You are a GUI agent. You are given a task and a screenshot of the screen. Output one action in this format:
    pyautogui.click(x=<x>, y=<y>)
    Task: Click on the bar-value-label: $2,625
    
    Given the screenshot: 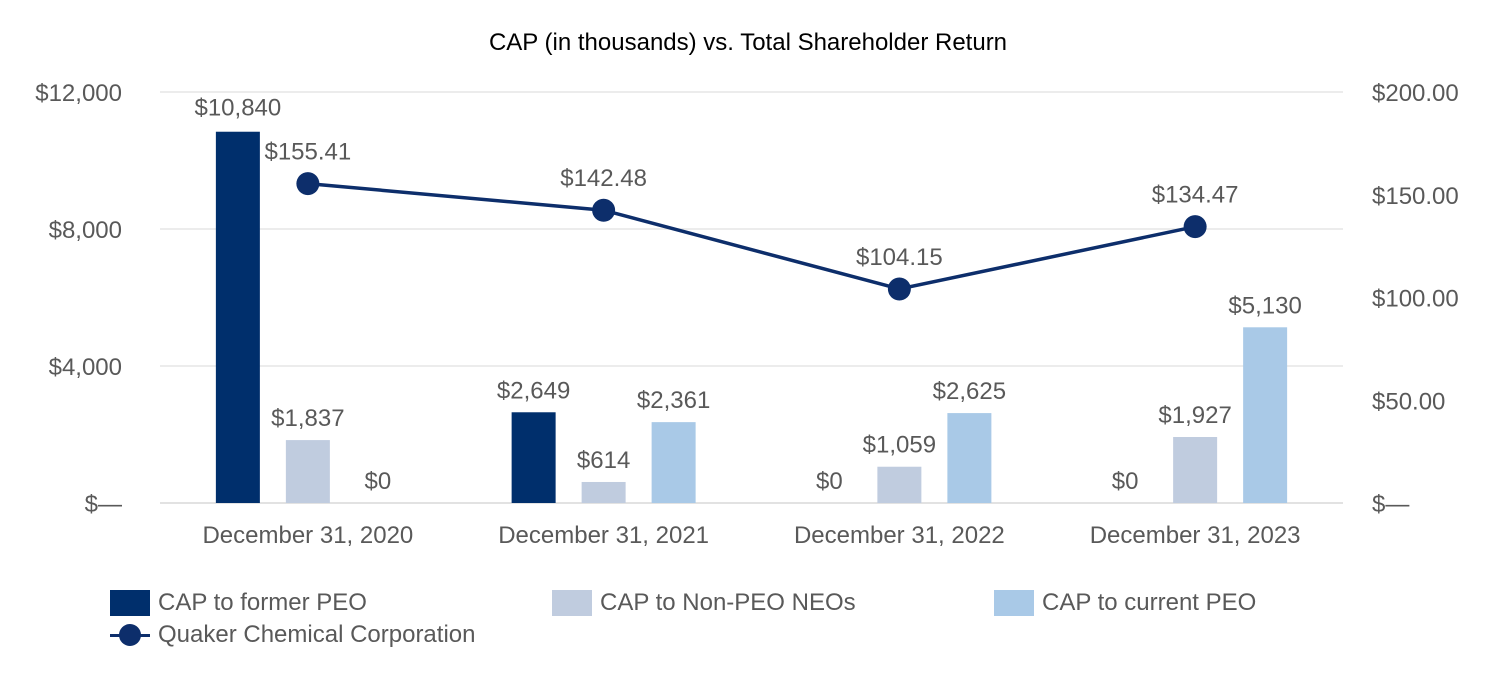 What is the action you would take?
    pyautogui.click(x=969, y=391)
    